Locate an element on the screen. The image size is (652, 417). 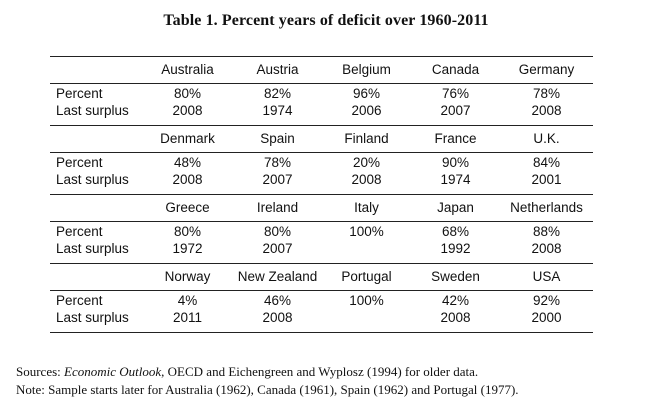
country-name: Germany is located at coordinates (546, 69).